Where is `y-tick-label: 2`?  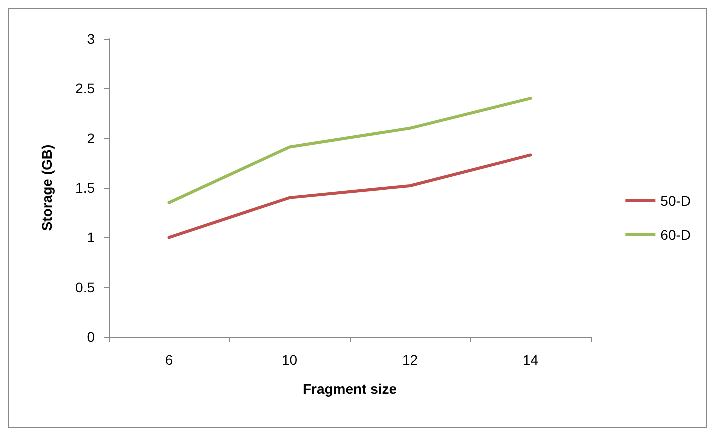 y-tick-label: 2 is located at coordinates (91, 138).